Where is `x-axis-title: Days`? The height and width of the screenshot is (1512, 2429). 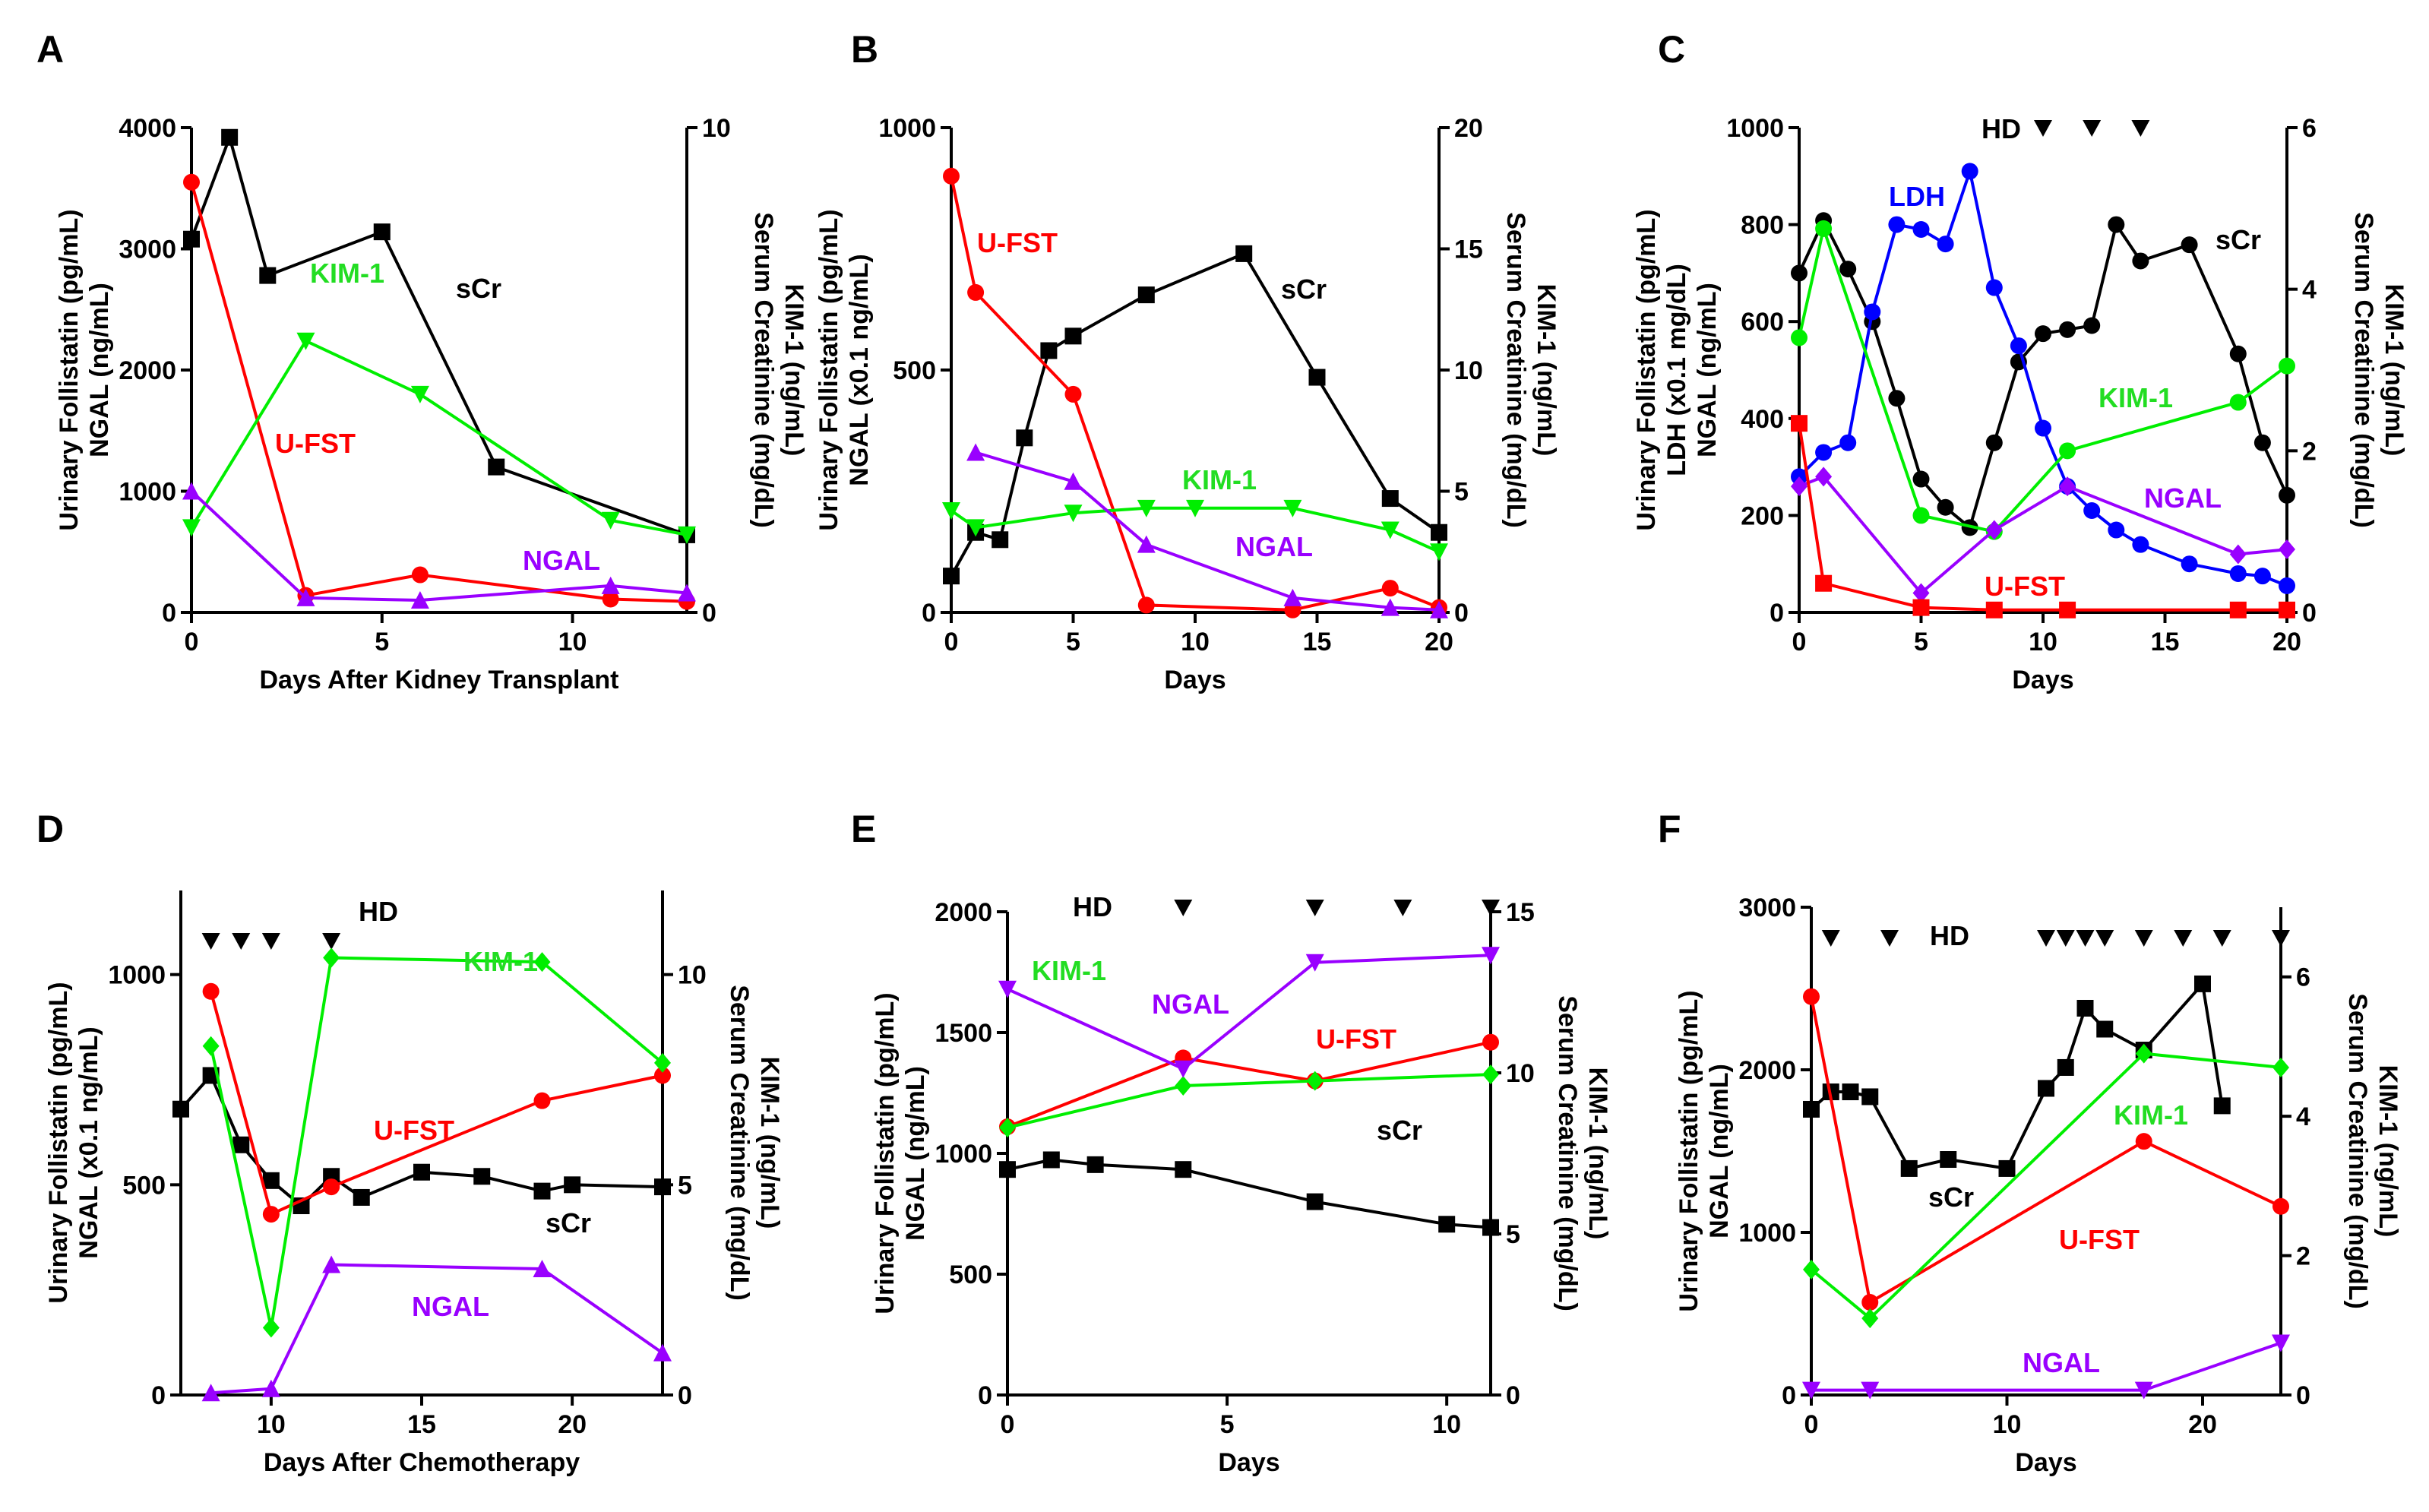
x-axis-title: Days is located at coordinates (2043, 680).